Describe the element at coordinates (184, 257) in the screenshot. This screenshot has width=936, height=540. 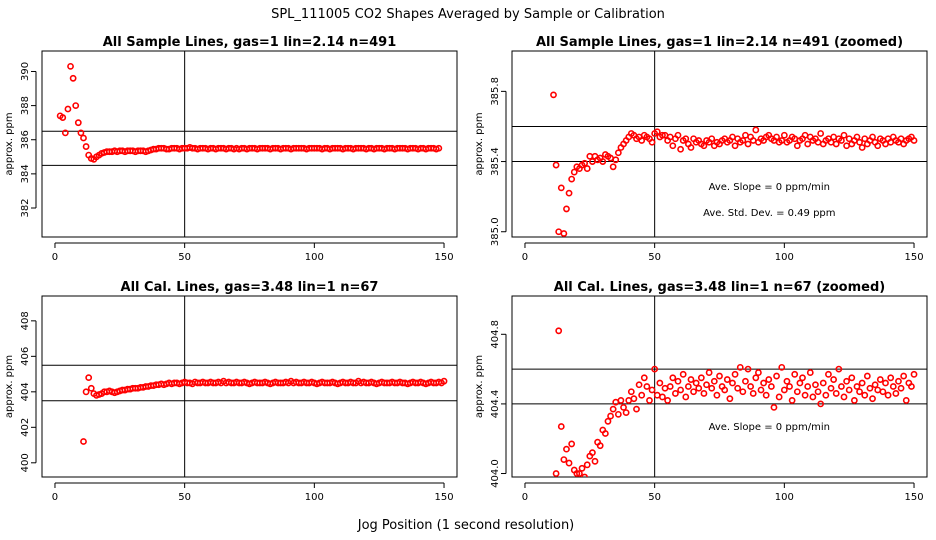
I see `x-tick-label: 50` at that location.